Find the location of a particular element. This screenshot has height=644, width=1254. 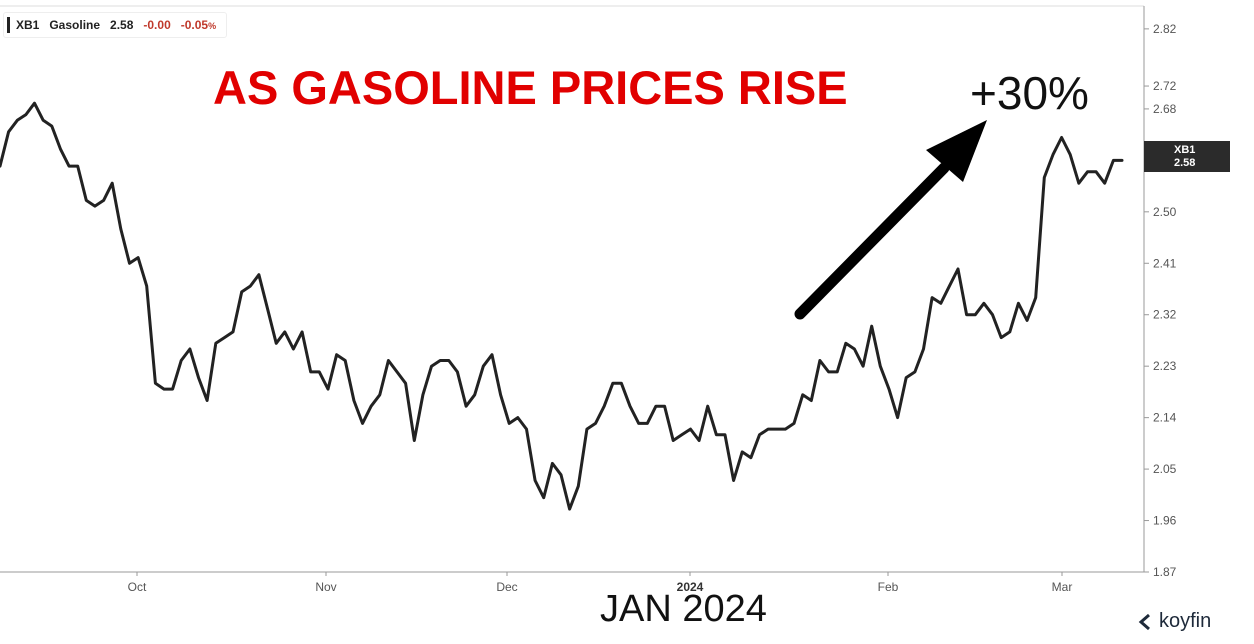

x-tick-label: Mar is located at coordinates (1062, 587).